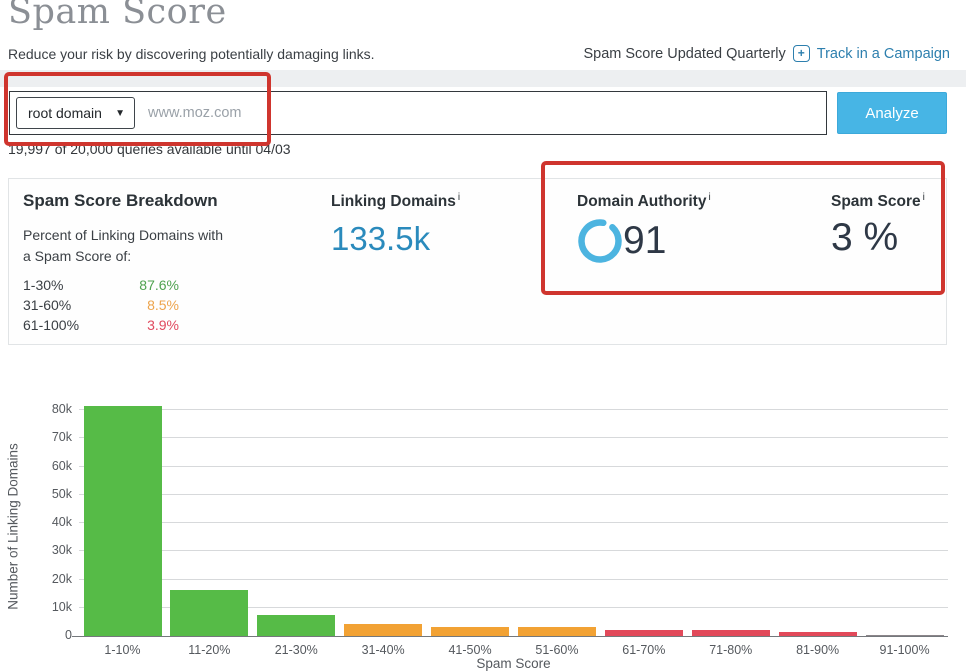 The width and height of the screenshot is (966, 671). What do you see at coordinates (892, 113) in the screenshot?
I see `analyze-button: Analyze` at bounding box center [892, 113].